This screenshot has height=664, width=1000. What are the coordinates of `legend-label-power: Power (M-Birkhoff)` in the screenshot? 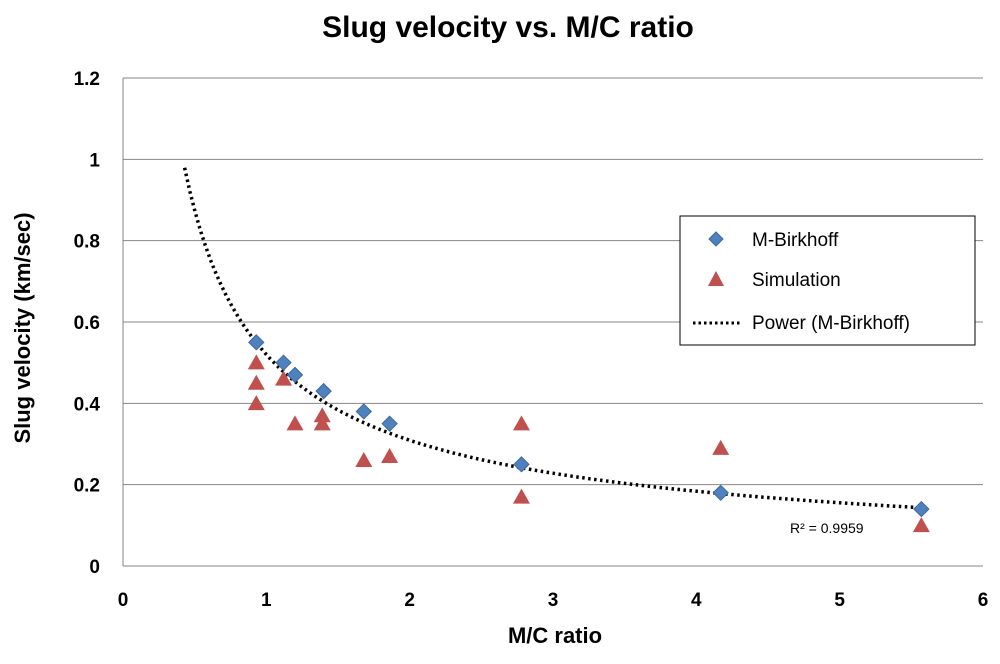 It's located at (831, 323).